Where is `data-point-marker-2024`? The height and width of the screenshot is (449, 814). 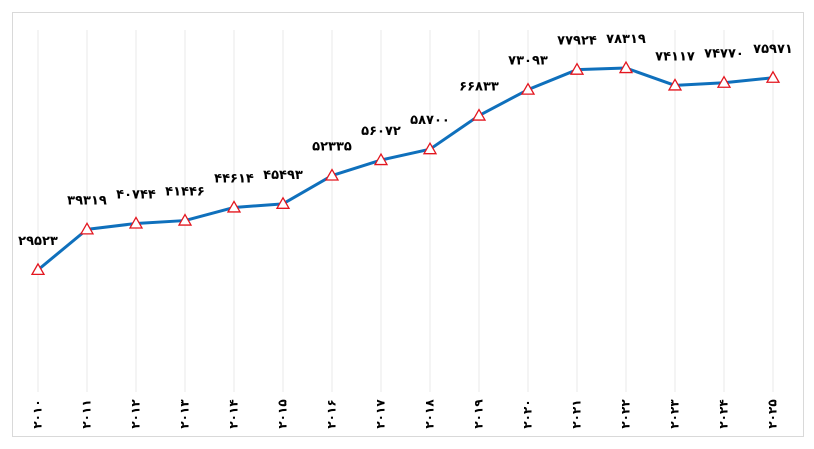
data-point-marker-2024 is located at coordinates (724, 81).